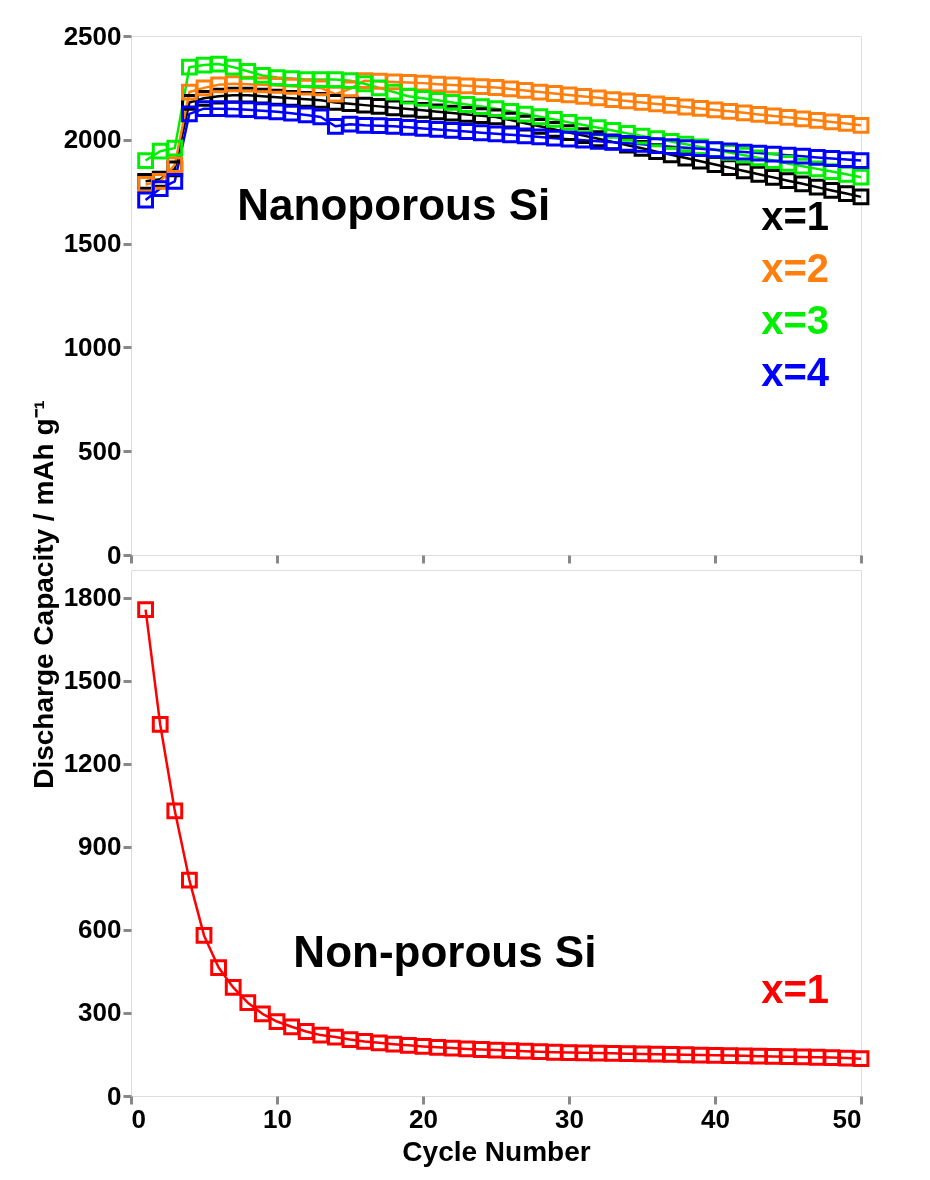  What do you see at coordinates (92, 346) in the screenshot?
I see `y-tick-label: 1000` at bounding box center [92, 346].